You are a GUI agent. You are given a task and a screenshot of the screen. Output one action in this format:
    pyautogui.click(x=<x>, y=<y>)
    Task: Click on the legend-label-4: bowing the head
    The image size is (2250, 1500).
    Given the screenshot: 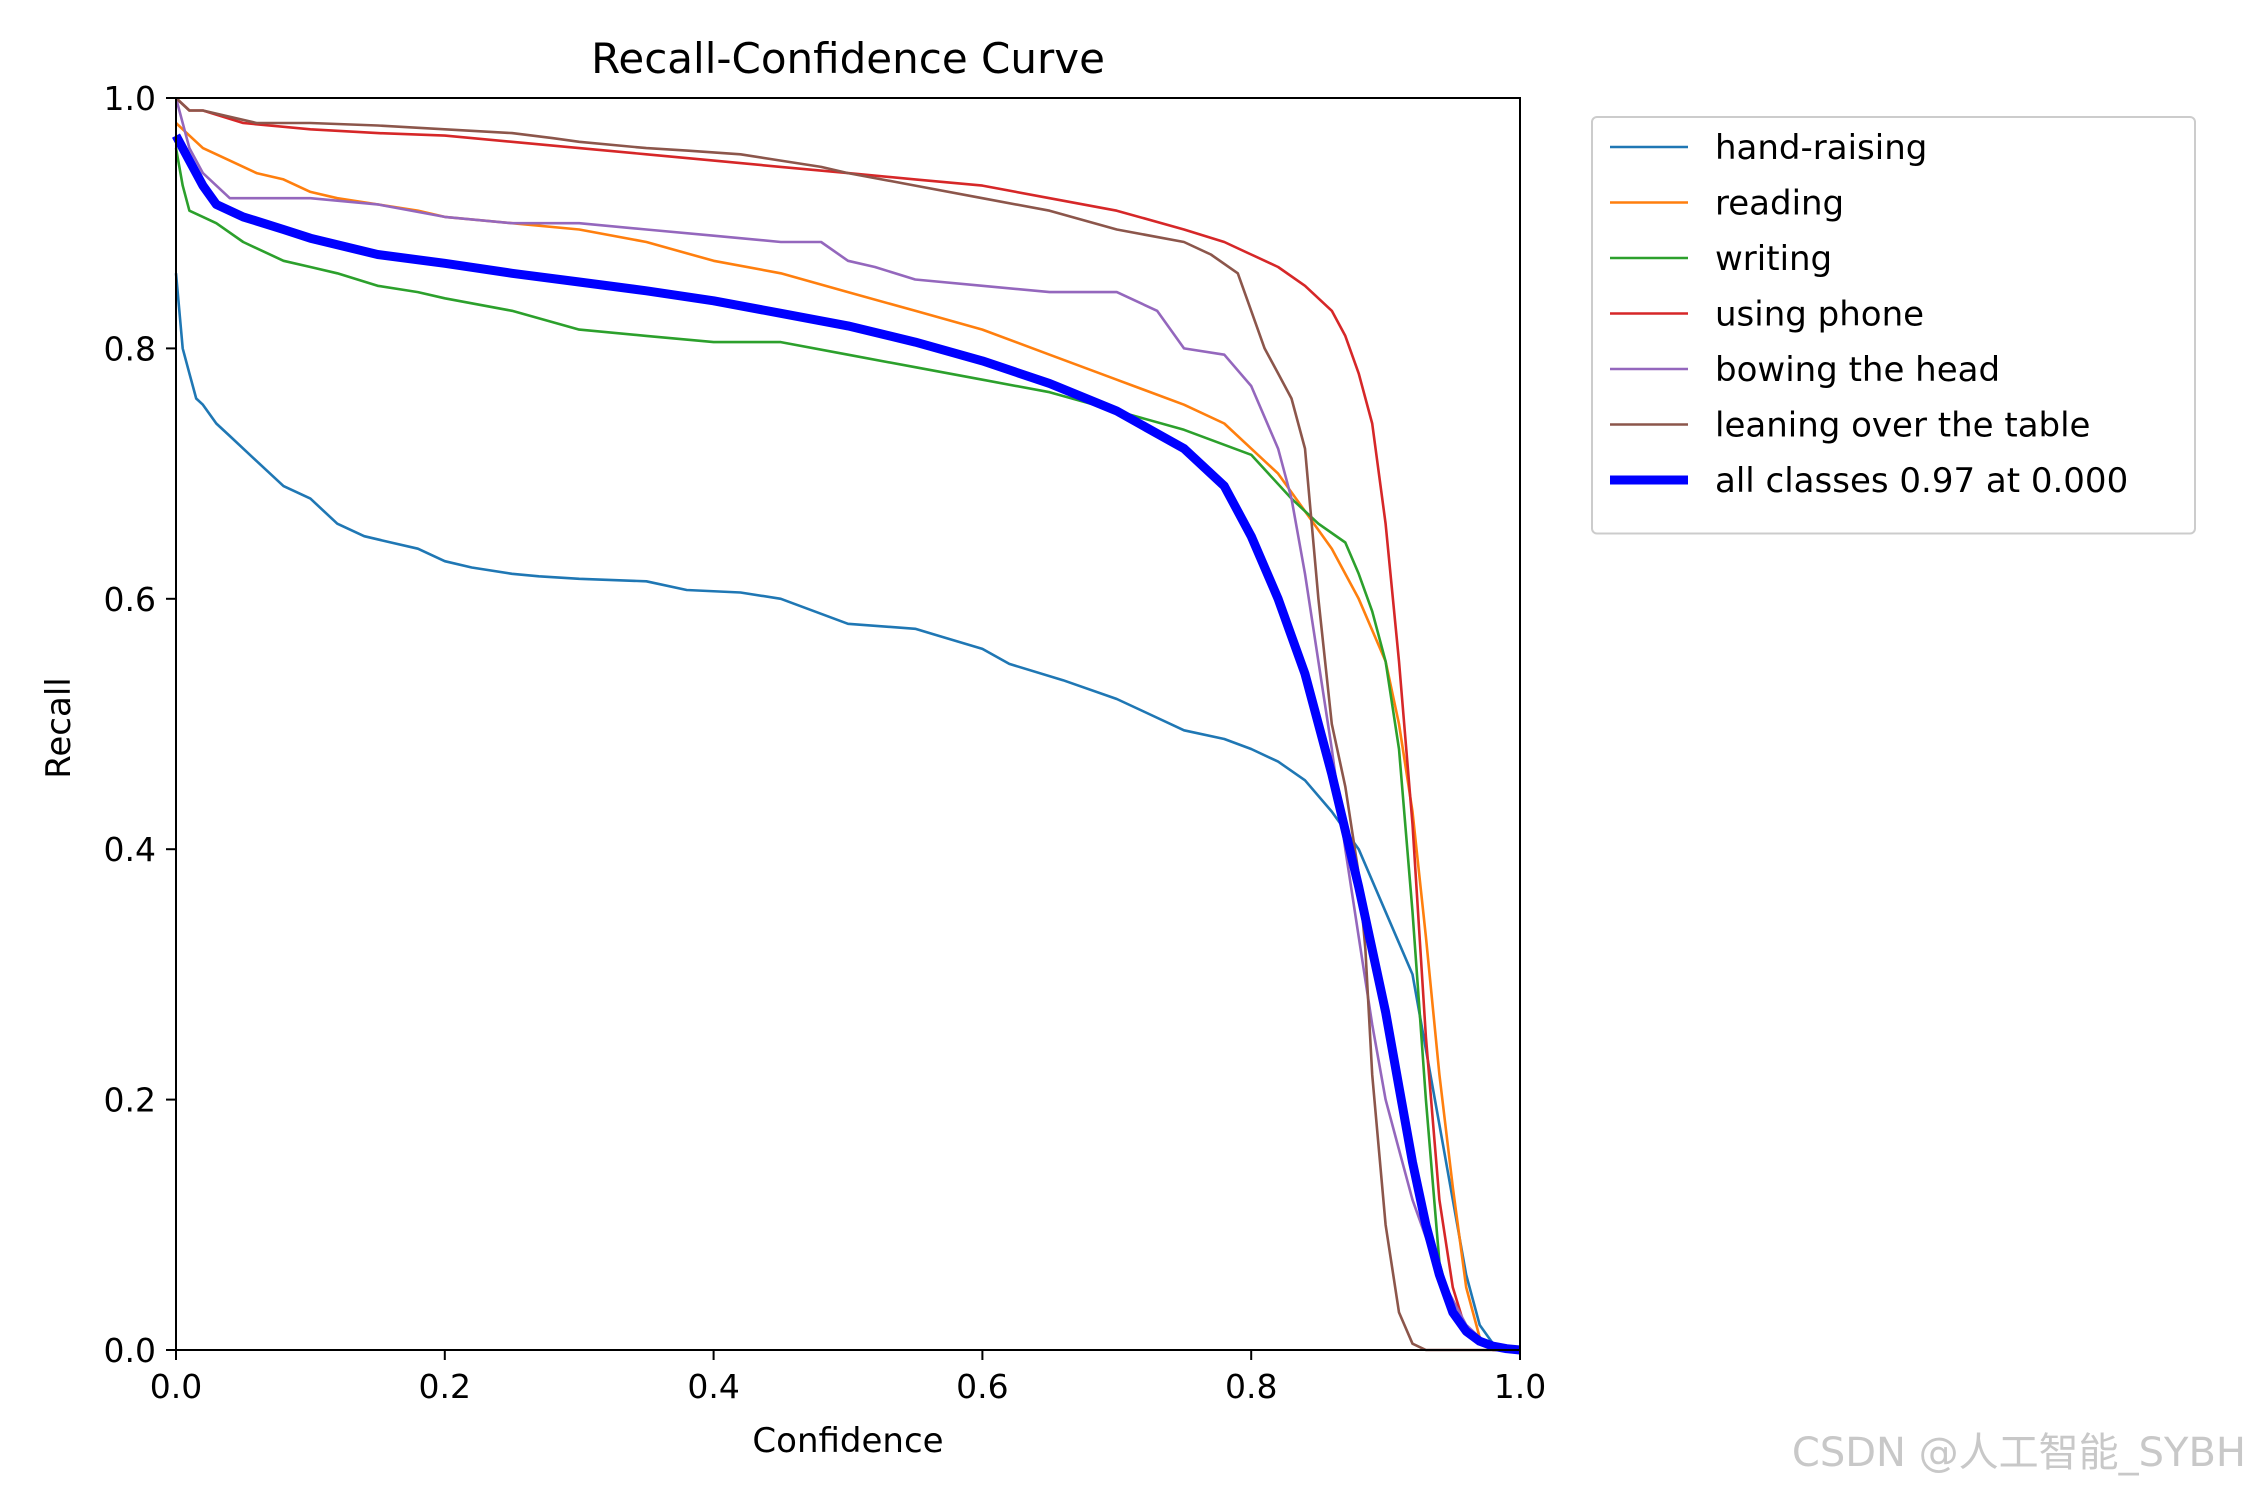 What is the action you would take?
    pyautogui.click(x=1857, y=370)
    